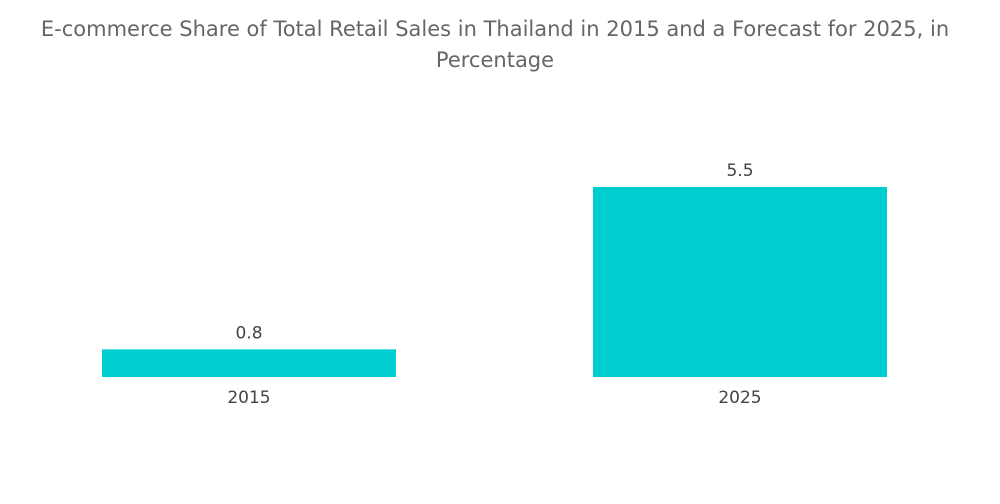  What do you see at coordinates (248, 333) in the screenshot?
I see `value-label-2015: 0.8` at bounding box center [248, 333].